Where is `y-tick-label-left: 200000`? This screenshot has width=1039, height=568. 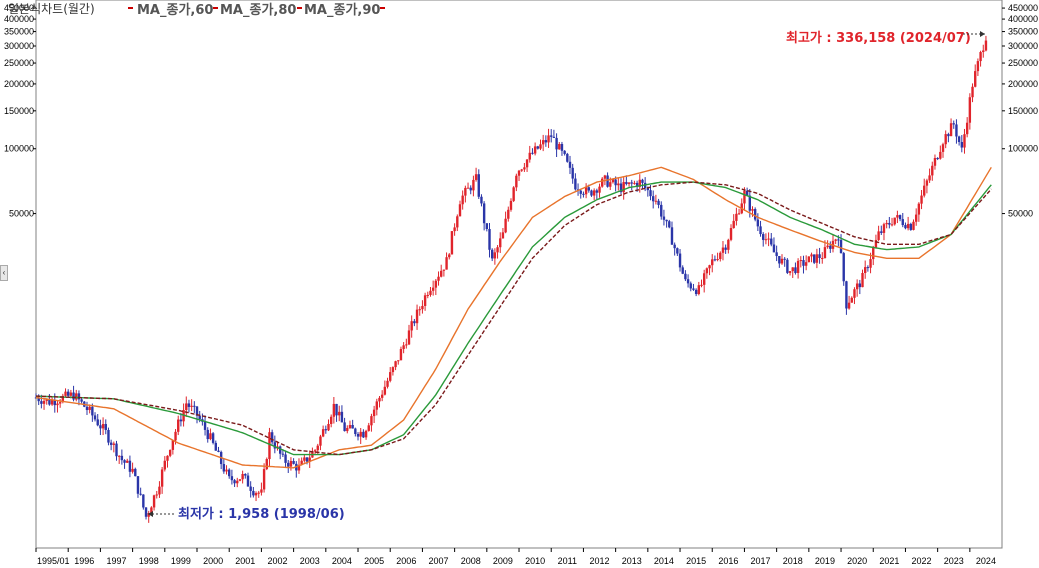 y-tick-label-left: 200000 is located at coordinates (19, 84).